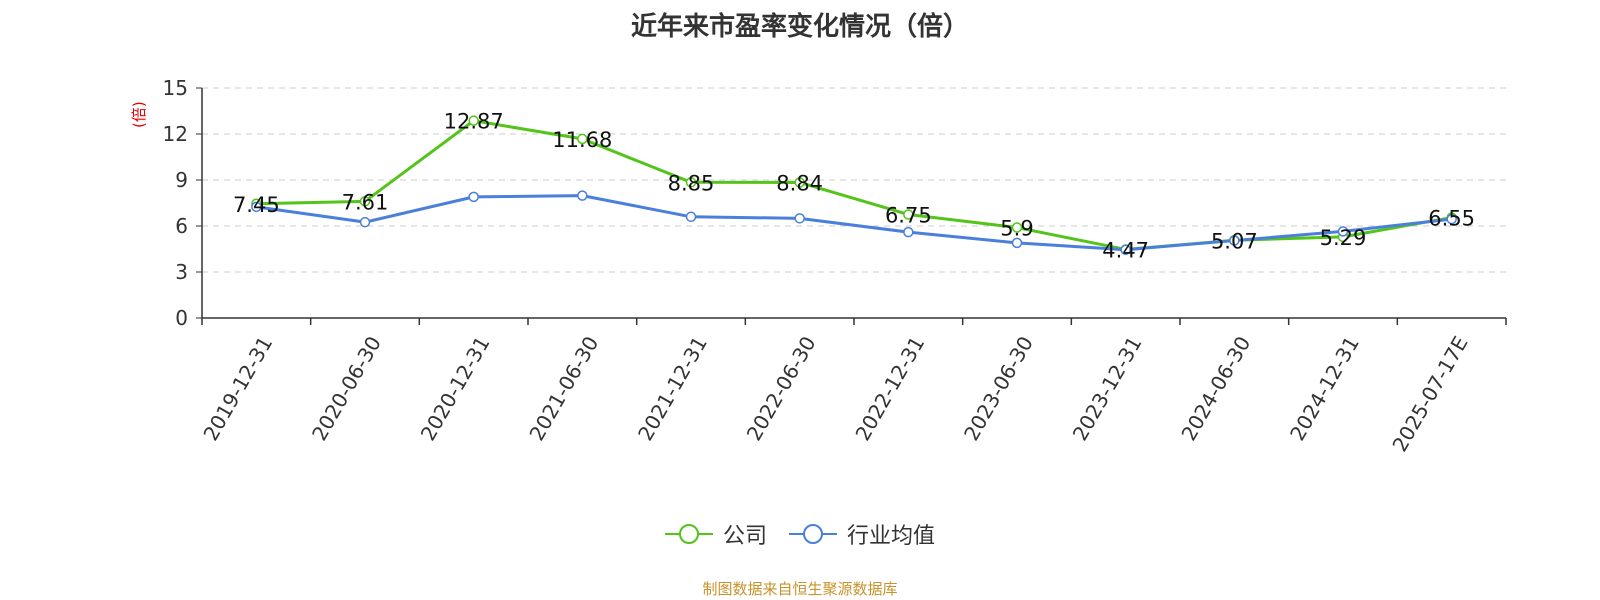  What do you see at coordinates (1107, 388) in the screenshot?
I see `x-tick-label: 2023-12-31` at bounding box center [1107, 388].